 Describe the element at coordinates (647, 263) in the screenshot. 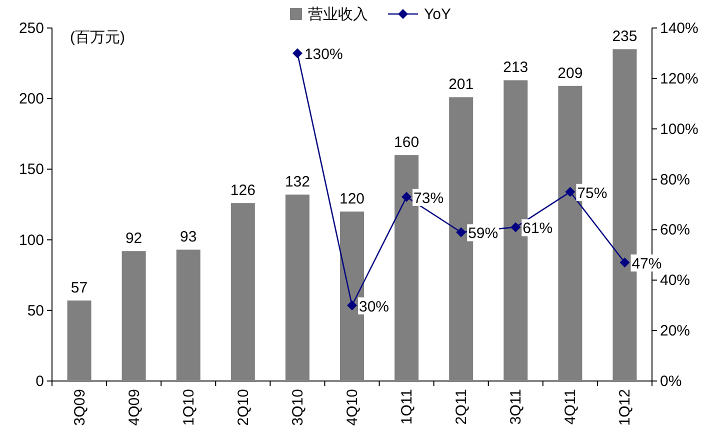

I see `data-label: 47%` at that location.